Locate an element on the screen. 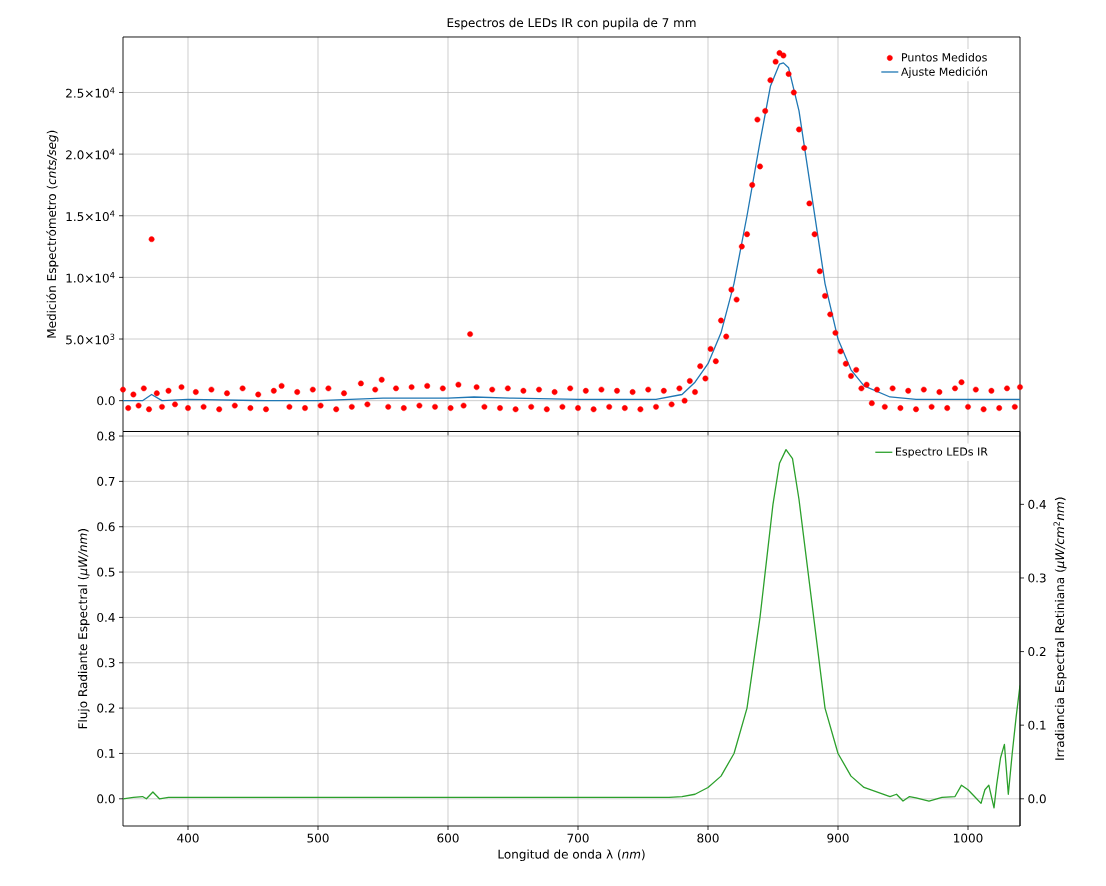  x-tick-label: 400 is located at coordinates (188, 838).